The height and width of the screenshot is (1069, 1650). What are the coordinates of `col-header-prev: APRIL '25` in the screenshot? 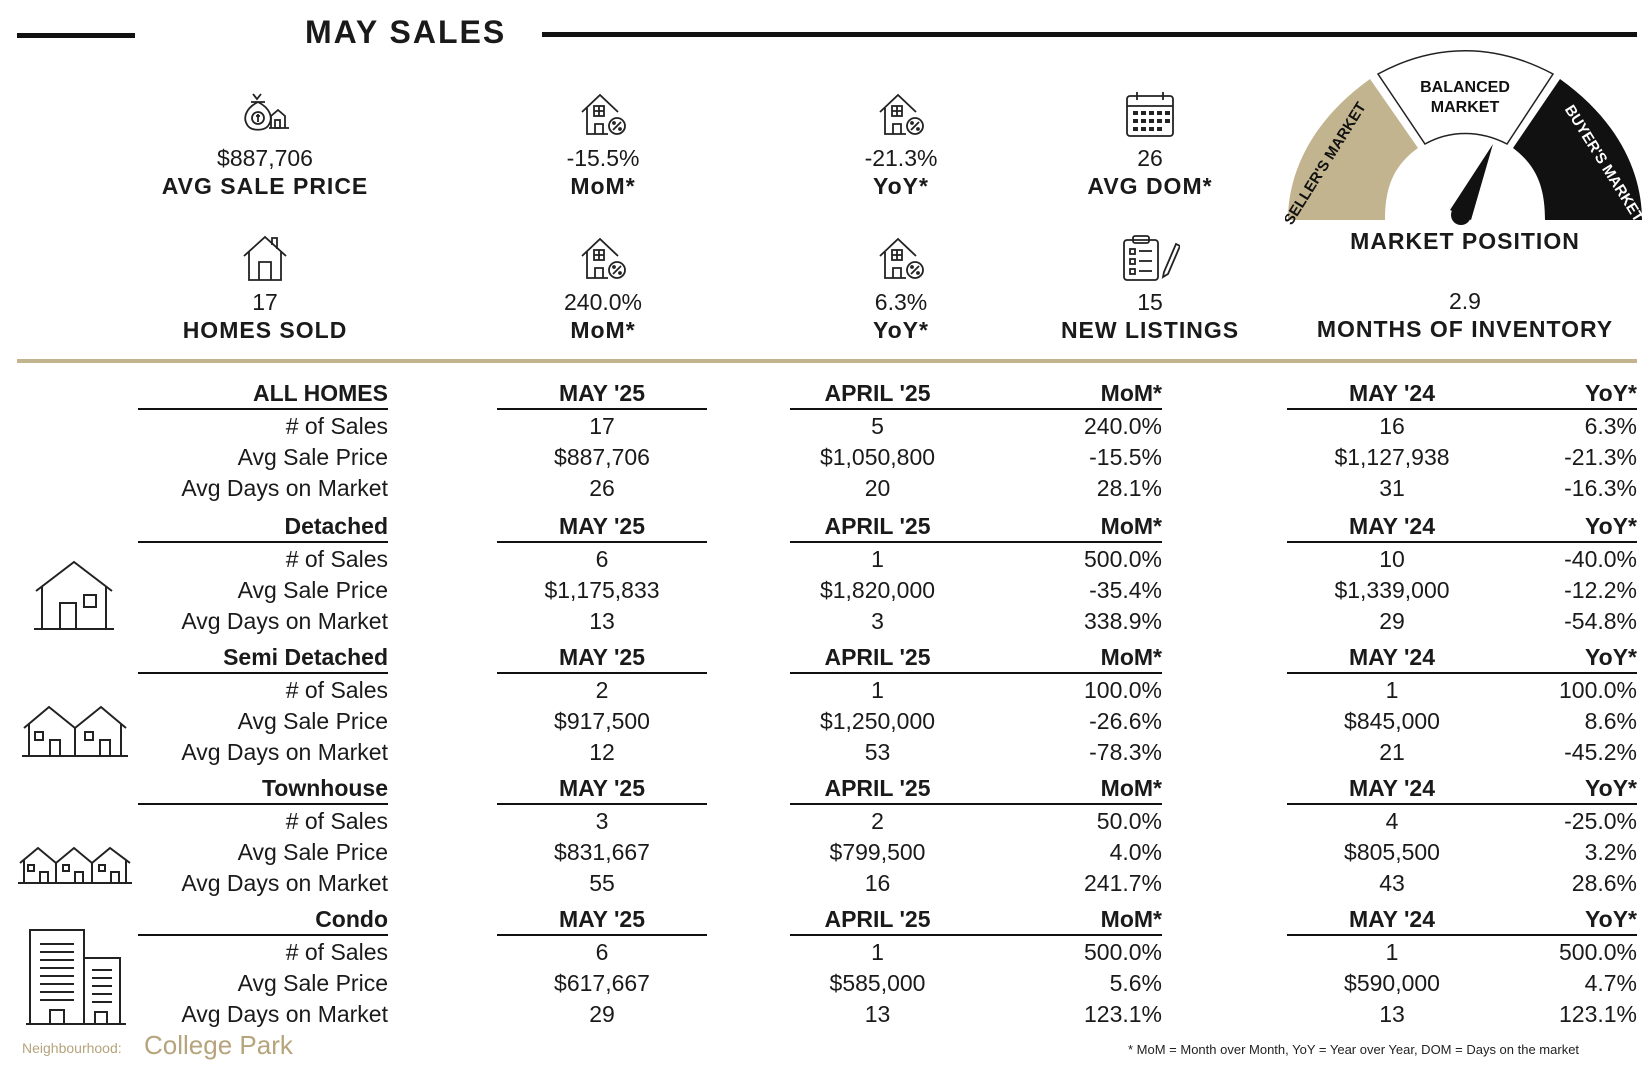 It's located at (877, 526).